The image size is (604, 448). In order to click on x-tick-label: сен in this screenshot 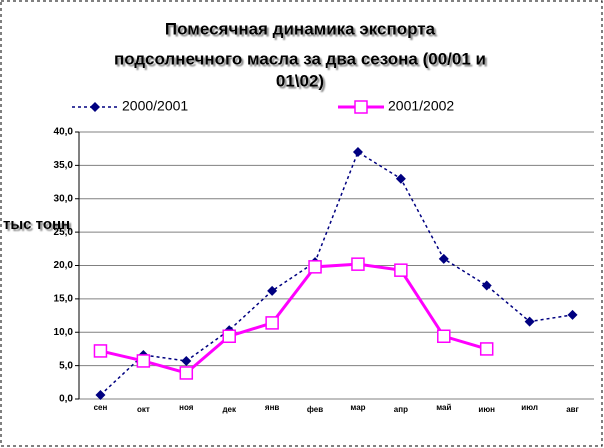, I will do `click(101, 407)`.